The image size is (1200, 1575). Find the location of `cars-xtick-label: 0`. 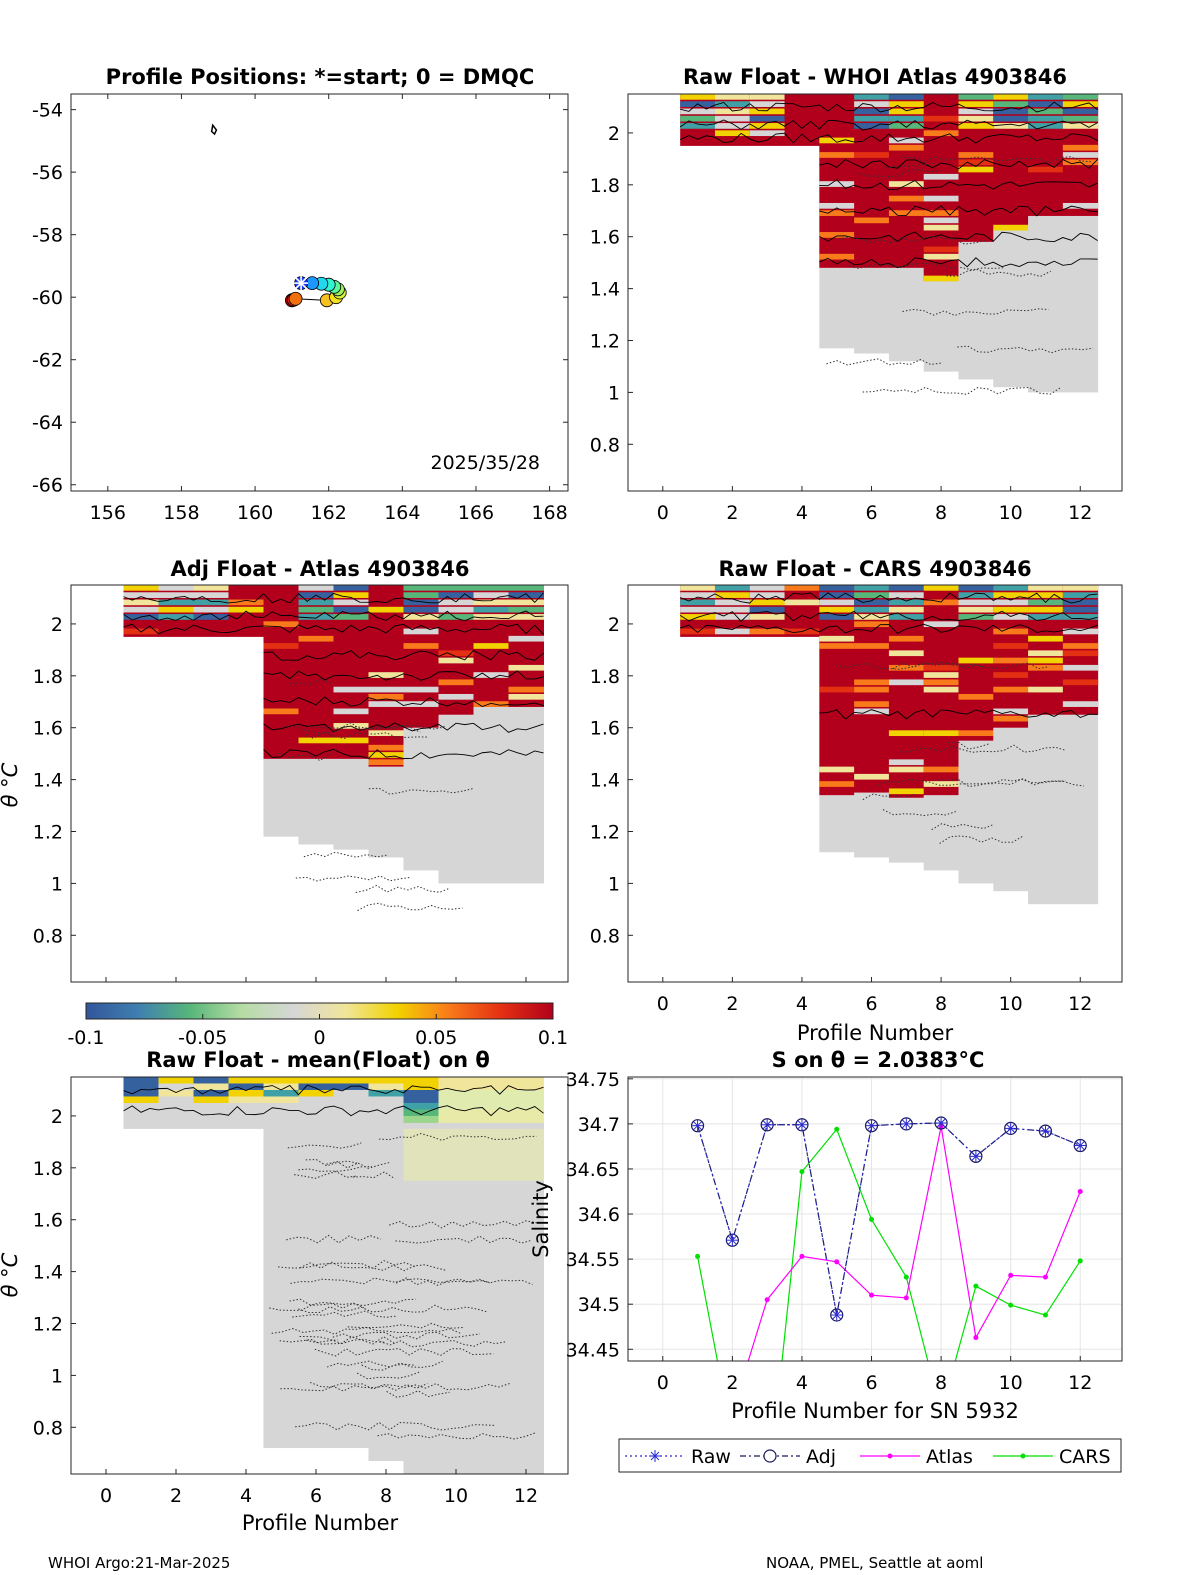

cars-xtick-label: 0 is located at coordinates (663, 1004).